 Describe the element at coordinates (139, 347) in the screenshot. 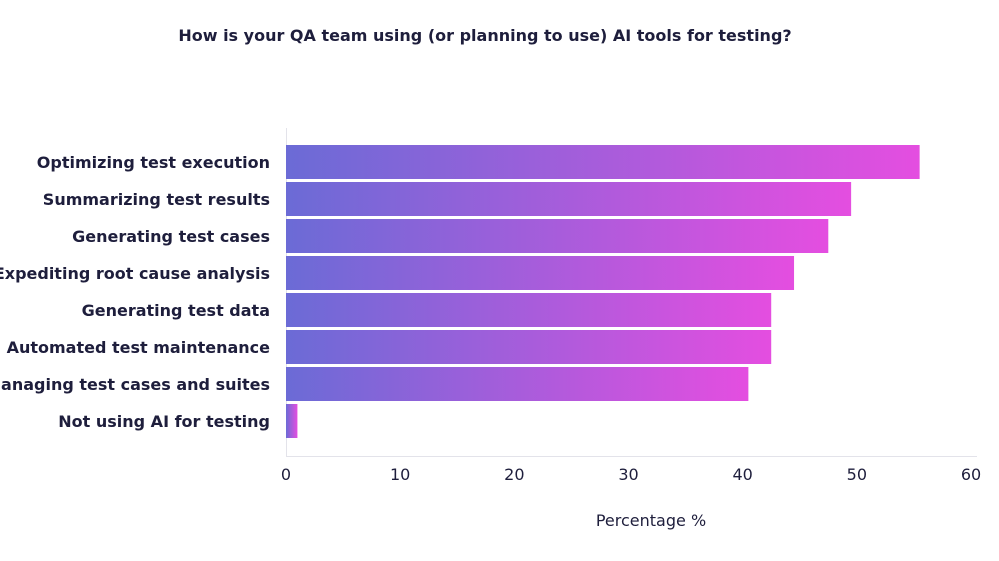

I see `category-label: Automated test maintenance` at that location.